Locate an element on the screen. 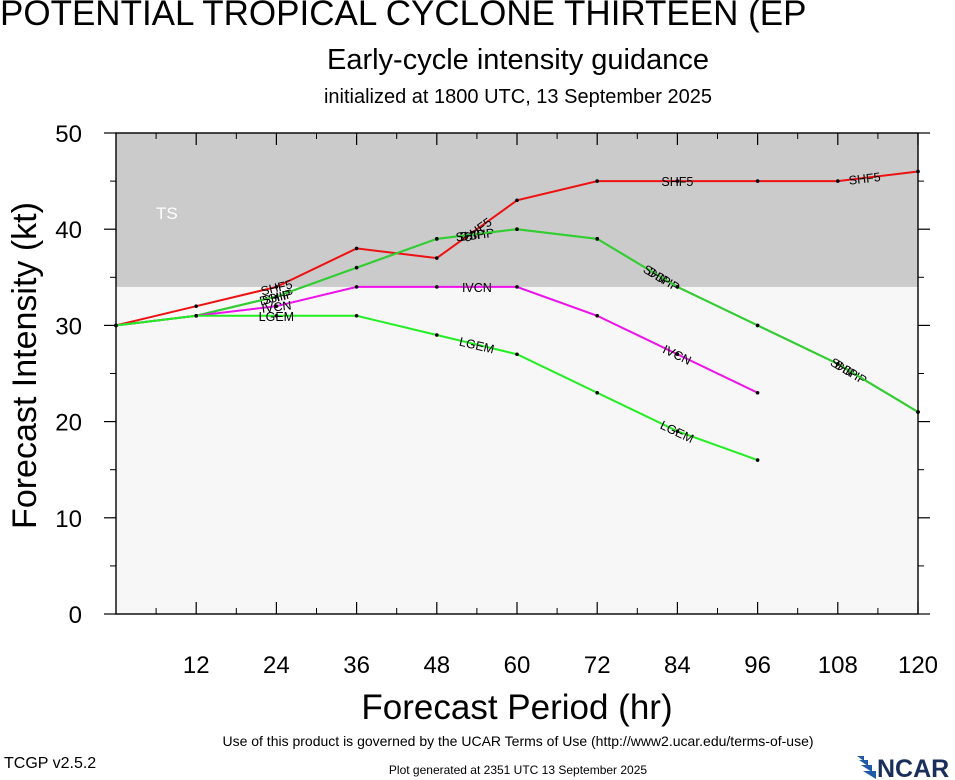  y-tick-label: 50 is located at coordinates (68, 134).